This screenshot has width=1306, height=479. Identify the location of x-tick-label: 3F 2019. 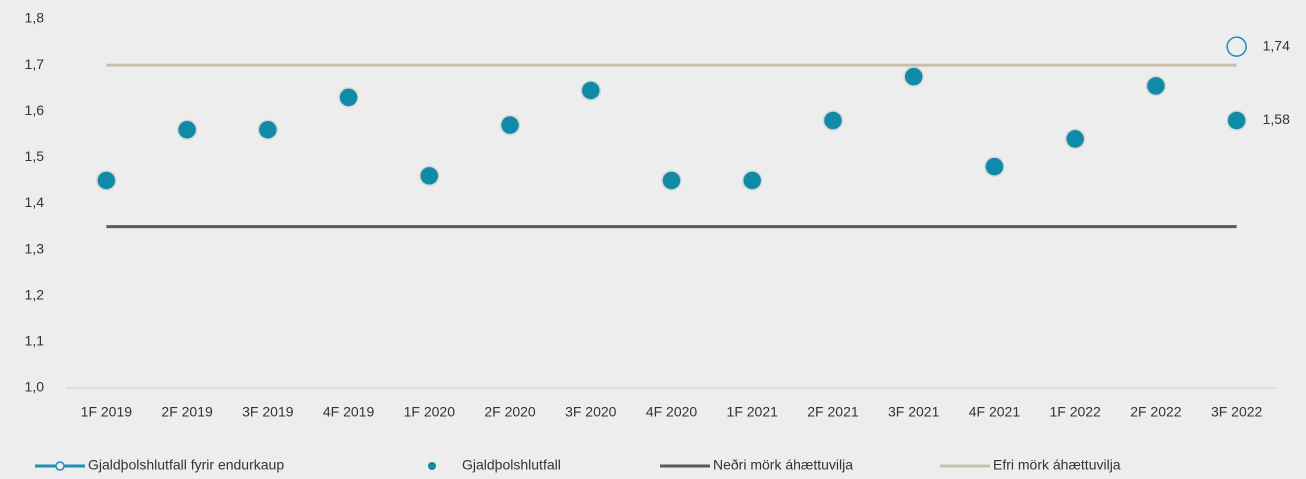
(268, 412).